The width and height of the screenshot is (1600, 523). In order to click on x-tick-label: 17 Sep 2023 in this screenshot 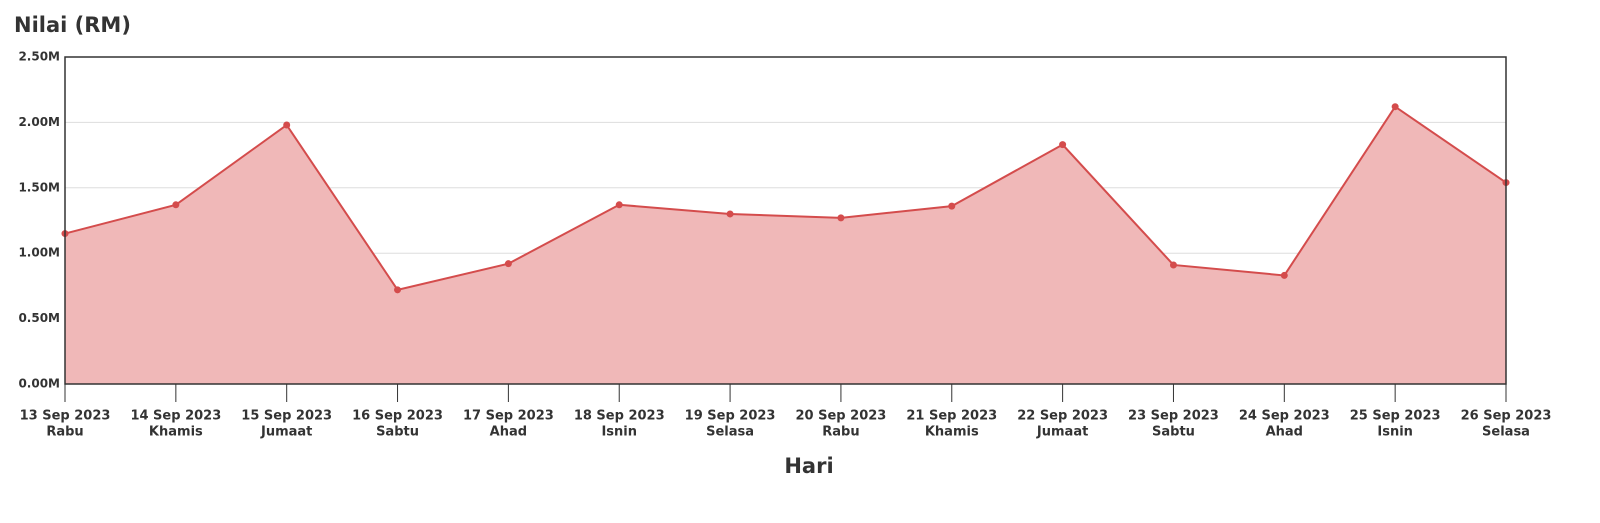, I will do `click(508, 416)`.